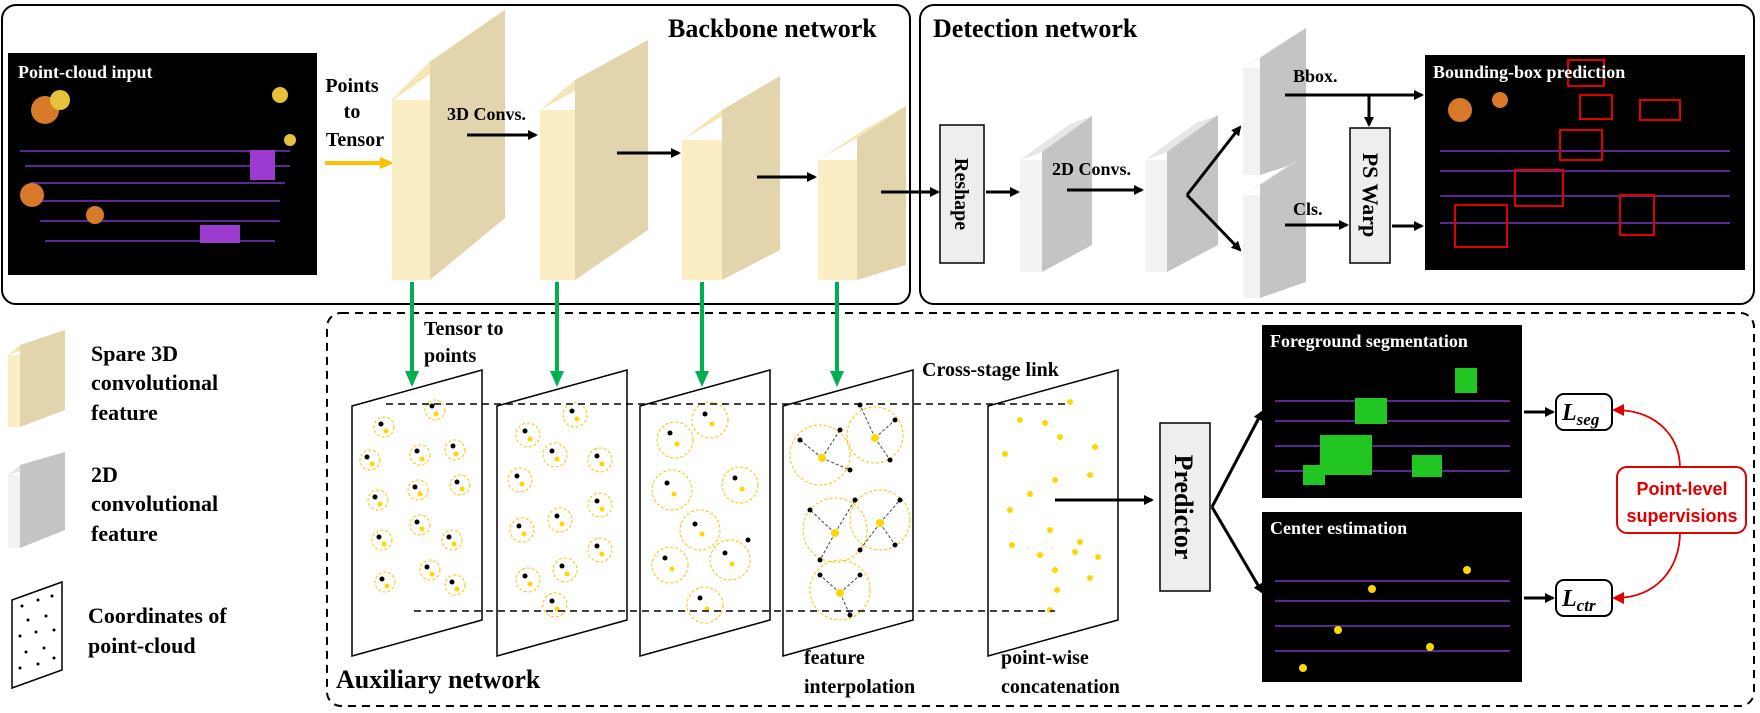  Describe the element at coordinates (486, 114) in the screenshot. I see `3d-convs-label: 3D Convs.` at that location.